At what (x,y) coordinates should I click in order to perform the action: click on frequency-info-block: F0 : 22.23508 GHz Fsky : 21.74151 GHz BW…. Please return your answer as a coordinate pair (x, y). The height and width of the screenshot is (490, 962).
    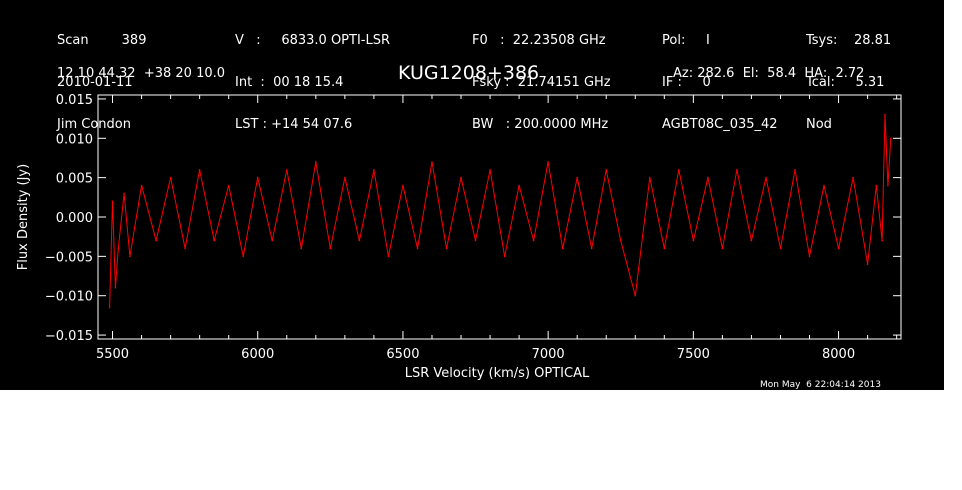
    Looking at the image, I should click on (541, 83).